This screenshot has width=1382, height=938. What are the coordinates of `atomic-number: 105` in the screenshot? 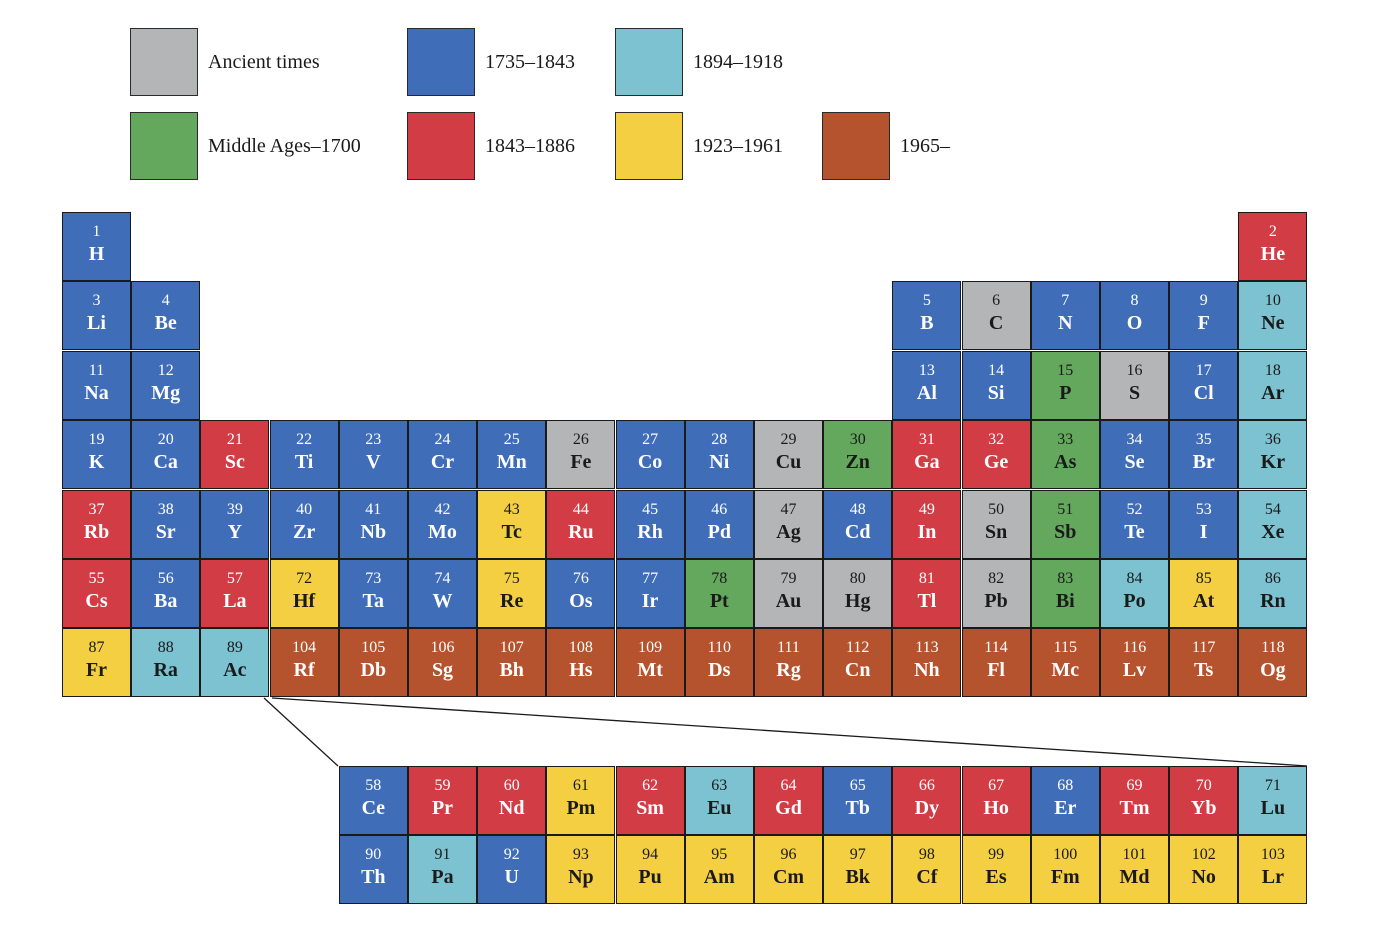 It's located at (373, 648).